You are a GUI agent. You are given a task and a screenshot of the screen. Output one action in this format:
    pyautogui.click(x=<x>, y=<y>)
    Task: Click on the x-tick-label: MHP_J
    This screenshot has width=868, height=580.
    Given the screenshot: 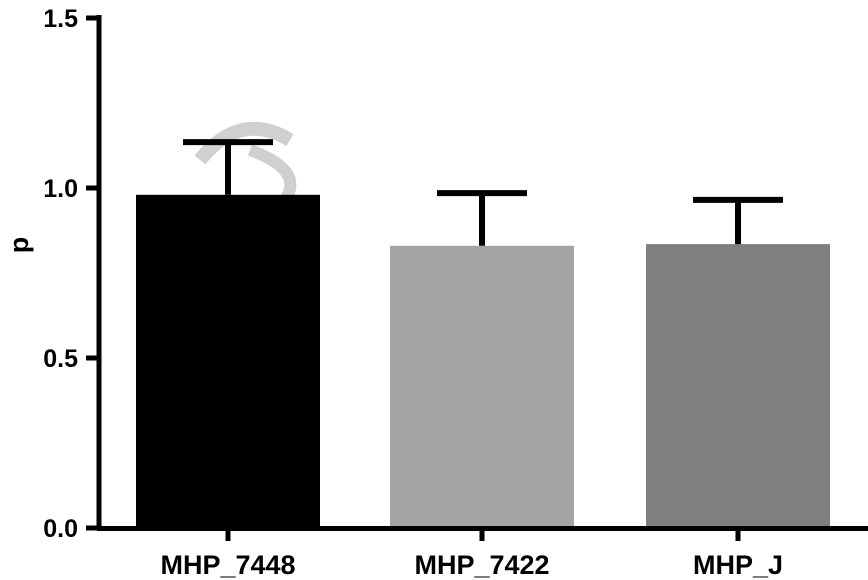 What is the action you would take?
    pyautogui.click(x=738, y=565)
    